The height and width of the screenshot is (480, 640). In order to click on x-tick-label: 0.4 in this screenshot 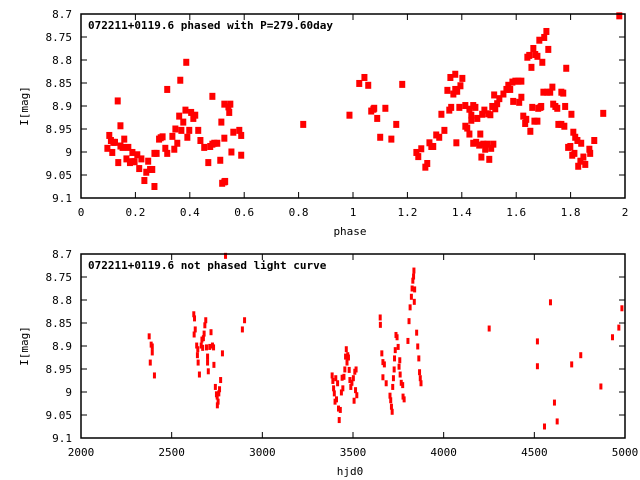, I will do `click(190, 212)`.